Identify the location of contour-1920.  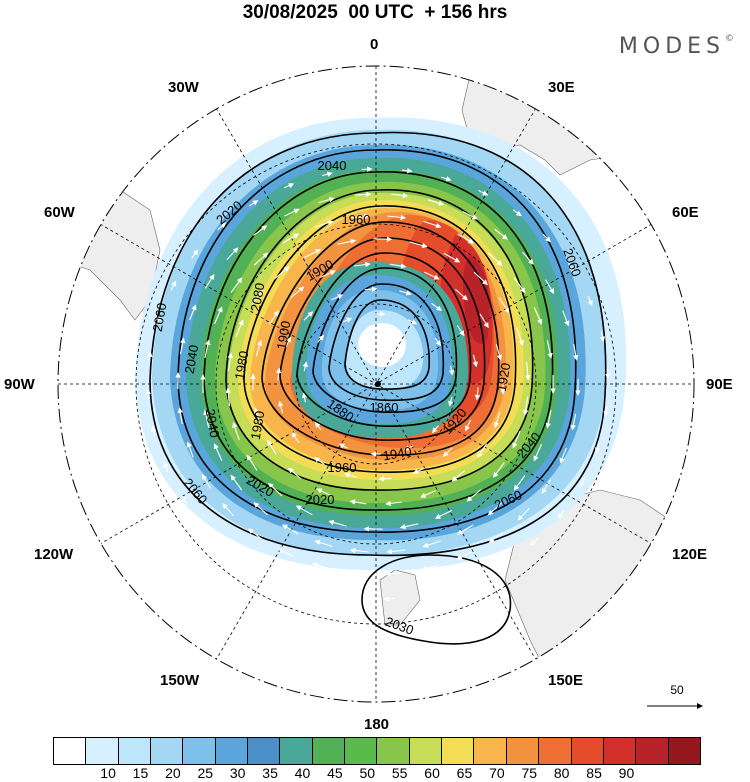
(384, 339).